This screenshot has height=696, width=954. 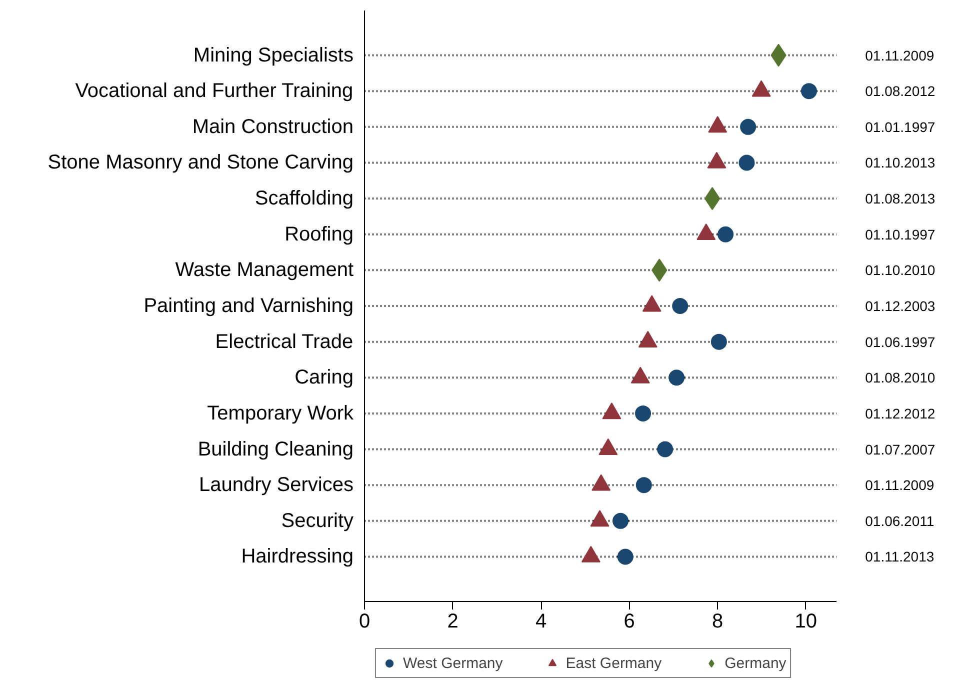 What do you see at coordinates (900, 270) in the screenshot?
I see `text: 01.10.2010` at bounding box center [900, 270].